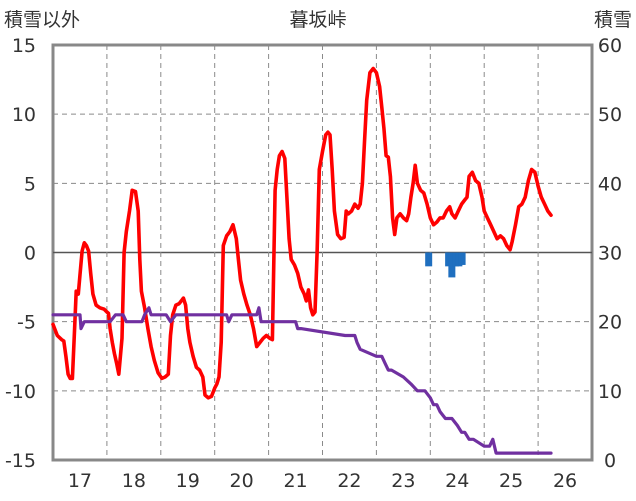 The width and height of the screenshot is (636, 501). Describe the element at coordinates (30, 254) in the screenshot. I see `y-left-tick-label: 0` at that location.